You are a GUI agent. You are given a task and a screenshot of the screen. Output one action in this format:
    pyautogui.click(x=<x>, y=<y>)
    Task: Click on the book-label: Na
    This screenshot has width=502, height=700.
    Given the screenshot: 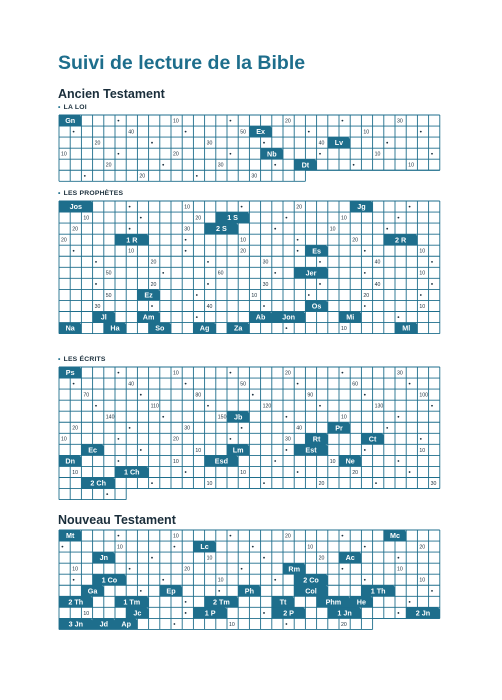 What is the action you would take?
    pyautogui.click(x=71, y=328)
    